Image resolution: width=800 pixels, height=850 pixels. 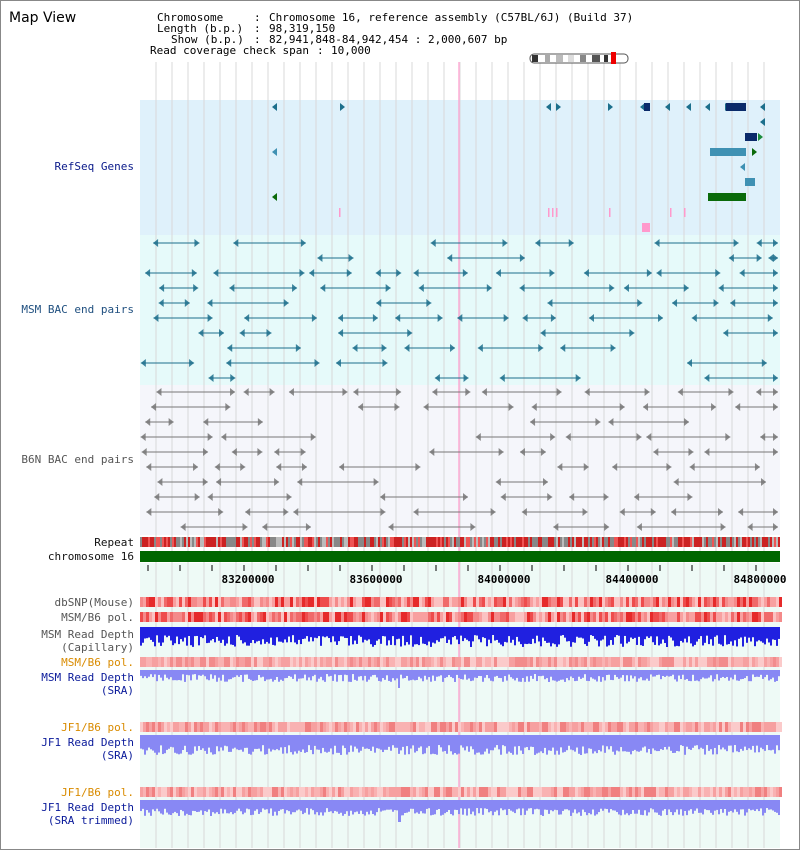 I want to click on track-label-jf1-b6-pol: JF1/B6 pol., so click(x=97, y=727).